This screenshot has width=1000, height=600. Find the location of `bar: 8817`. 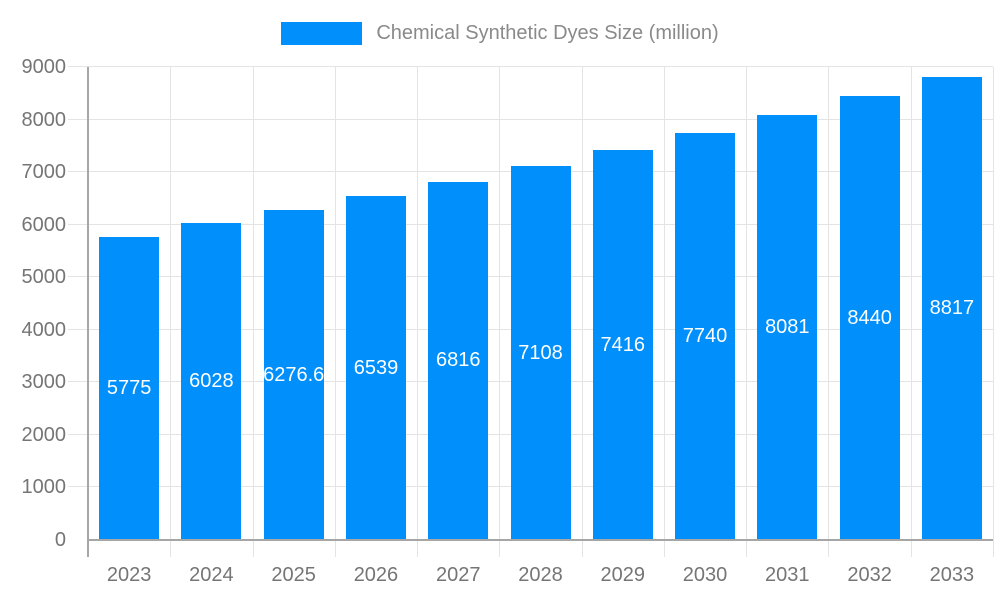

bar: 8817 is located at coordinates (951, 308).